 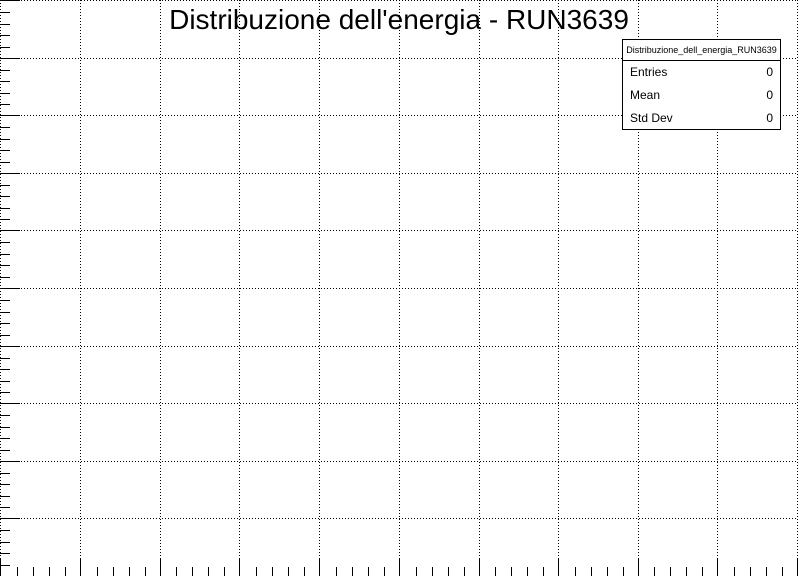 I want to click on stats-label: Std Dev, so click(x=651, y=118).